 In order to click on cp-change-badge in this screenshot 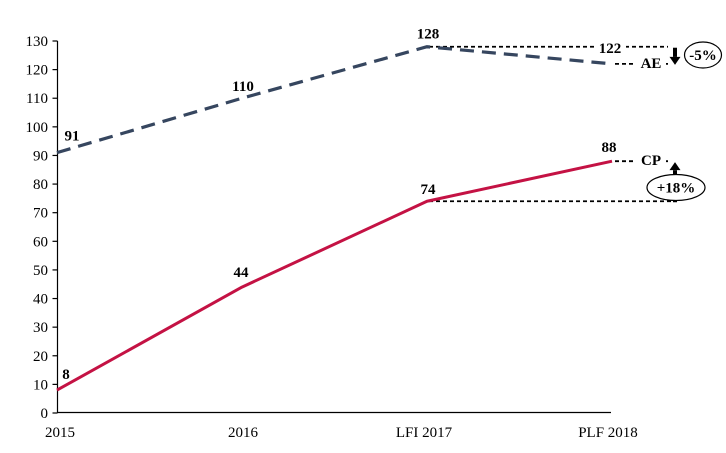, I will do `click(676, 187)`.